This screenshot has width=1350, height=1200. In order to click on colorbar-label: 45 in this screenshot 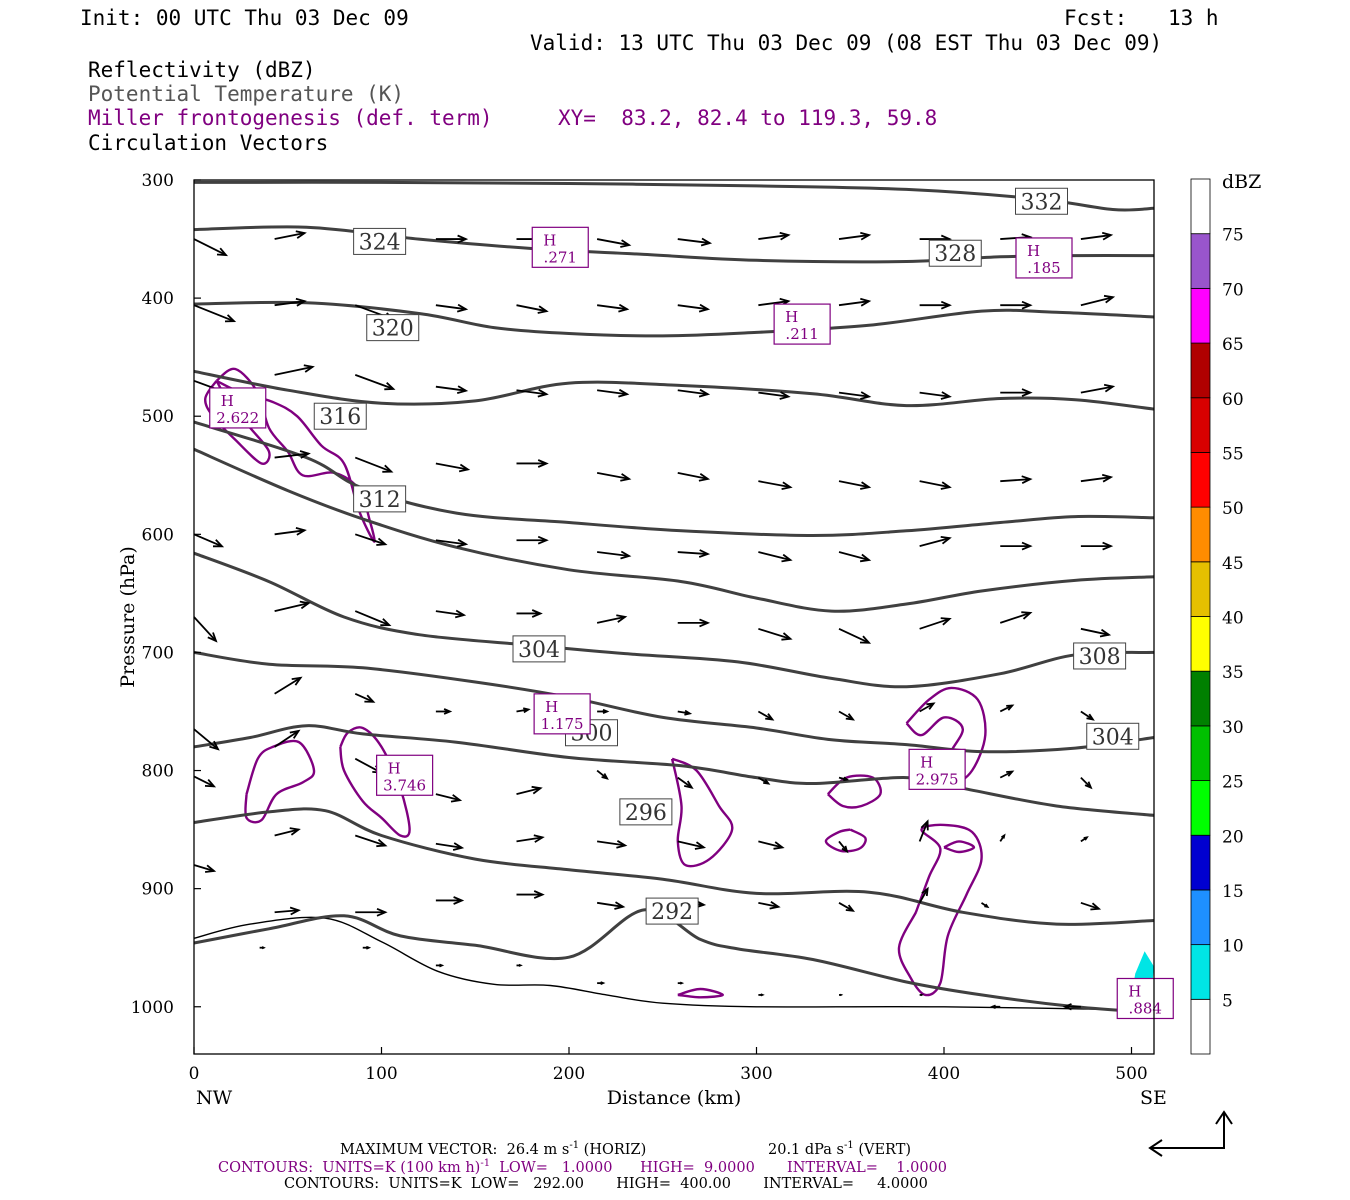, I will do `click(1233, 564)`.